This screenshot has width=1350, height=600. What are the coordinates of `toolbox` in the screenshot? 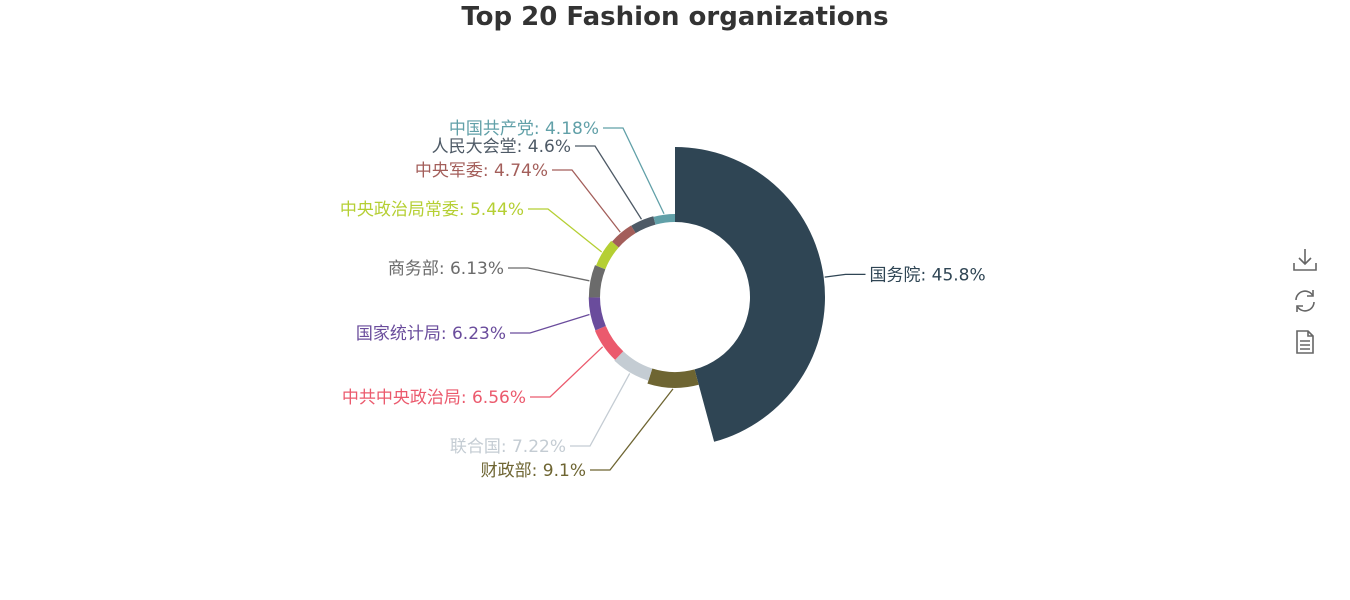 It's located at (1305, 306).